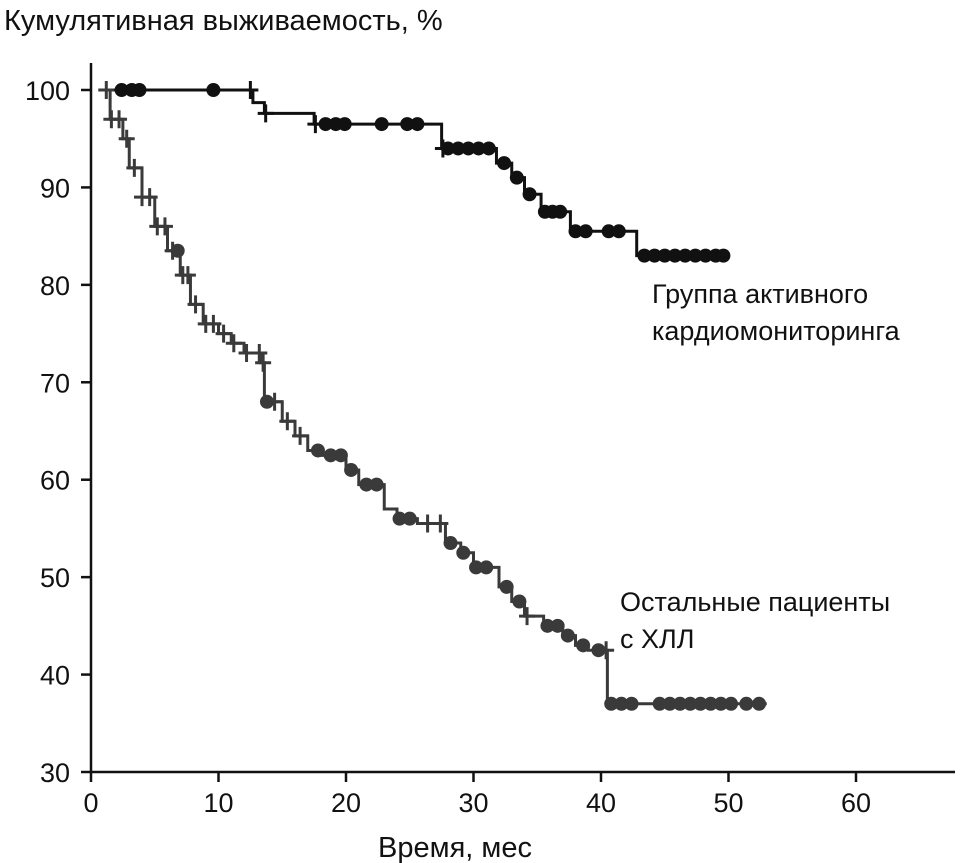 The image size is (980, 863). I want to click on x-tick-label: 0, so click(90, 803).